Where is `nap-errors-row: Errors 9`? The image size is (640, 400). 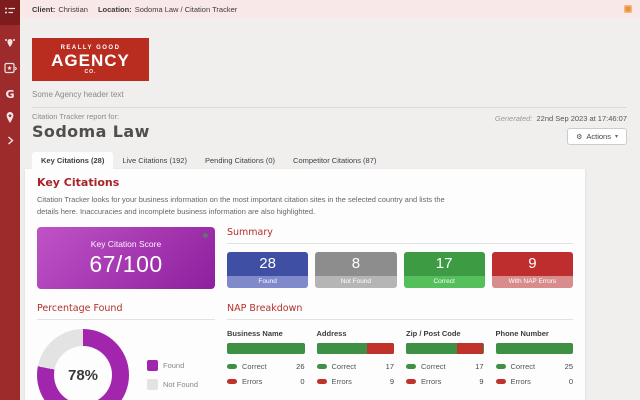 nap-errors-row: Errors 9 is located at coordinates (445, 381).